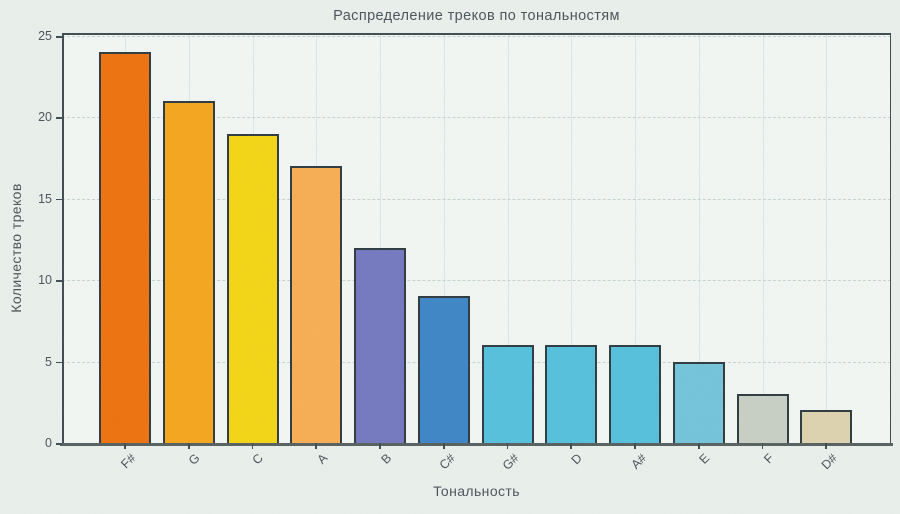 This screenshot has width=900, height=514. Describe the element at coordinates (322, 459) in the screenshot. I see `x-tick-label-text: A` at that location.